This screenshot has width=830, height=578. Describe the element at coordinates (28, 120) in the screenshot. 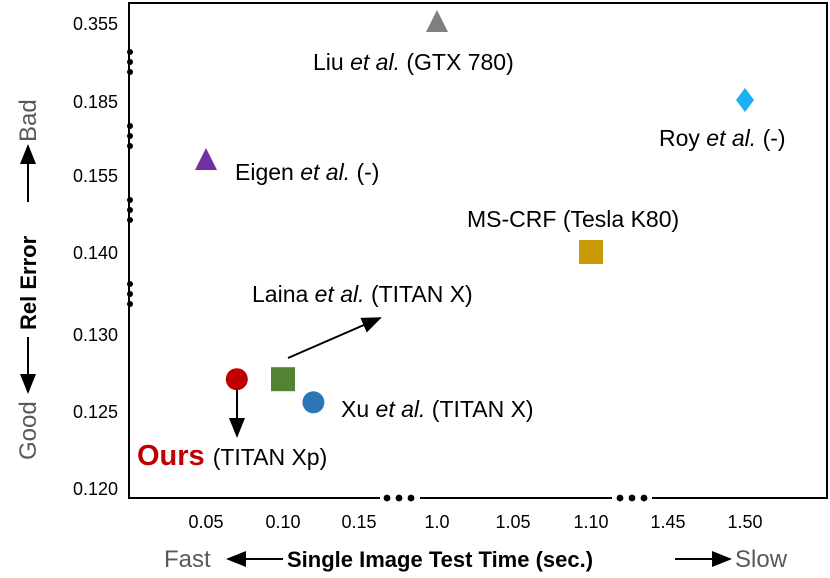

I see `y-hint-bad: Bad` at that location.